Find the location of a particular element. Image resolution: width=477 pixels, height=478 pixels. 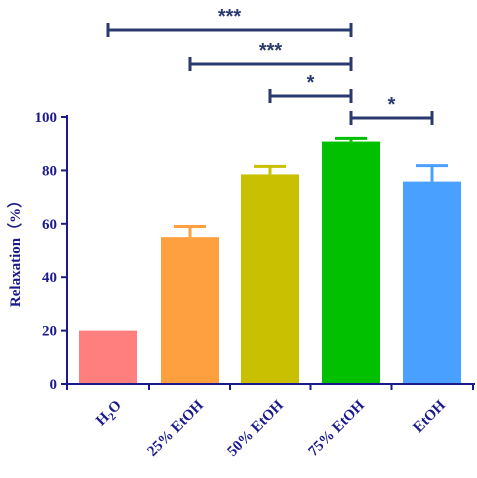

y-tick-label-1: 20 is located at coordinates (49, 332).